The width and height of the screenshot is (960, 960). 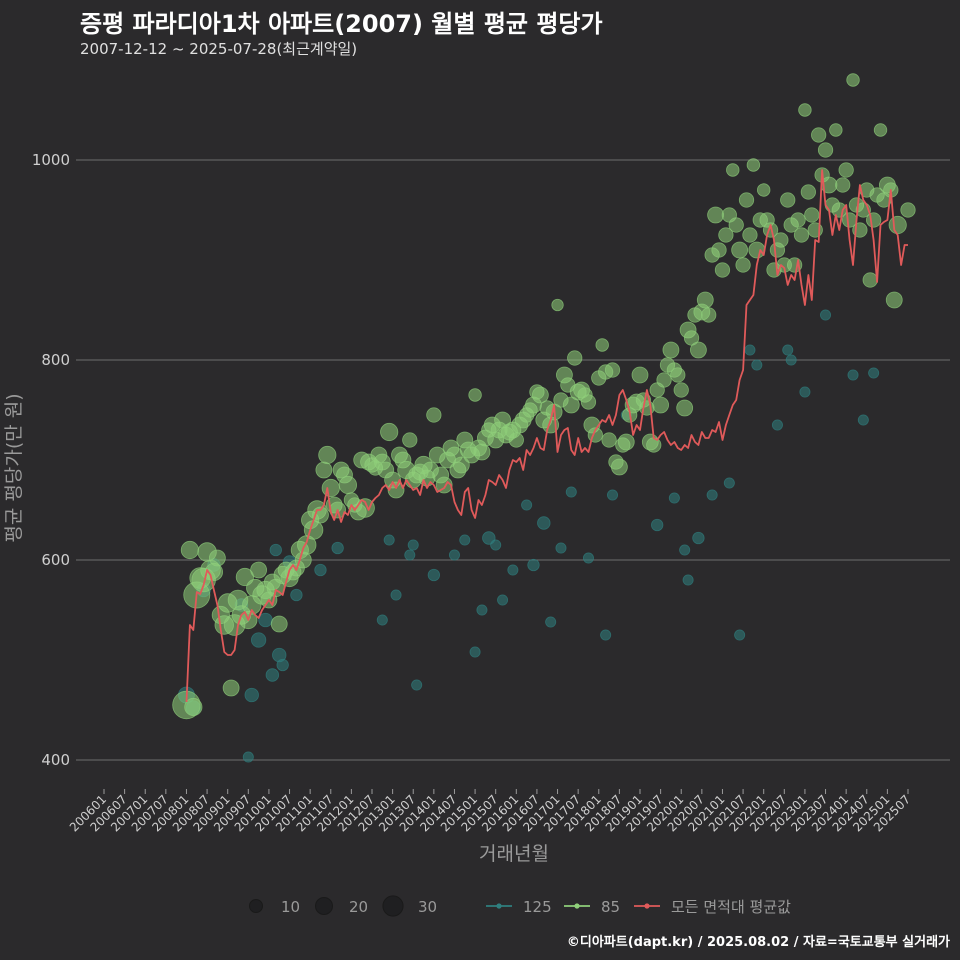 I want to click on legend-label: 125, so click(x=537, y=907).